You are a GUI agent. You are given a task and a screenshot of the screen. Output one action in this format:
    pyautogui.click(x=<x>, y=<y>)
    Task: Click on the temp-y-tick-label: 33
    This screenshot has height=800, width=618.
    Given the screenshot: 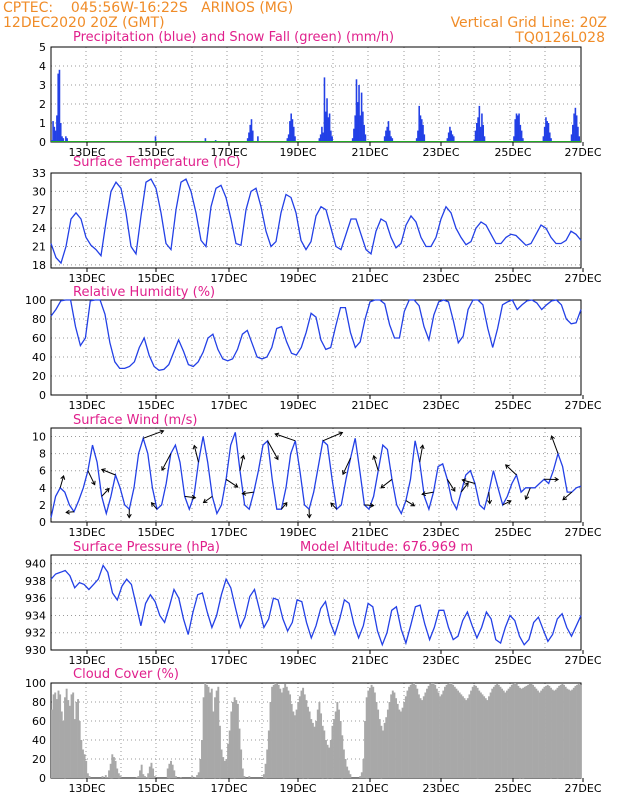 What is the action you would take?
    pyautogui.click(x=39, y=173)
    